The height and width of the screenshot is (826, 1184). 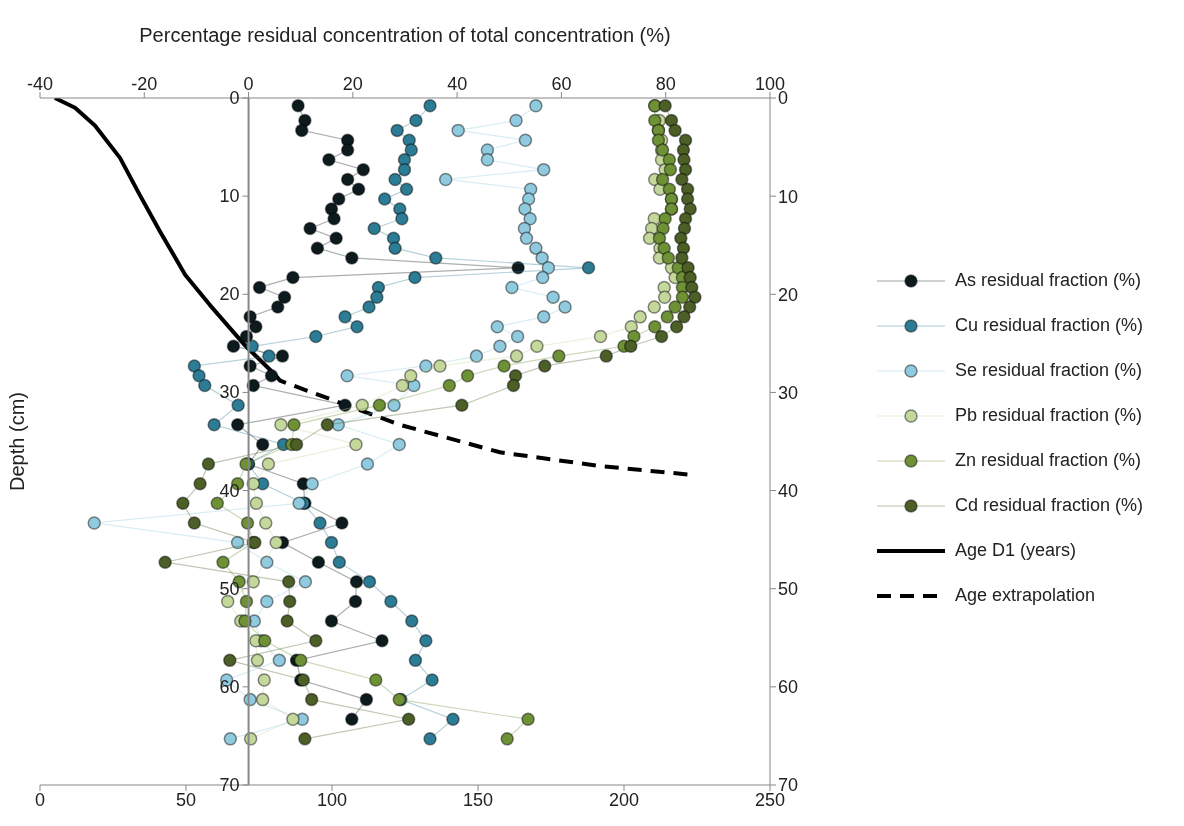 What do you see at coordinates (229, 196) in the screenshot?
I see `y-tick-label: 10` at bounding box center [229, 196].